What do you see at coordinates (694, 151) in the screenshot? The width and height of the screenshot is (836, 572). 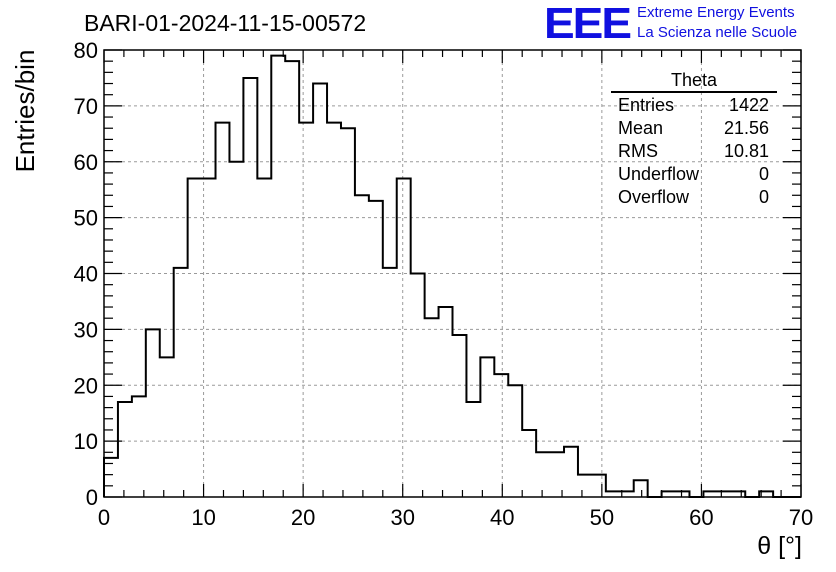 I see `stats-row-rms: RMS 10.81` at bounding box center [694, 151].